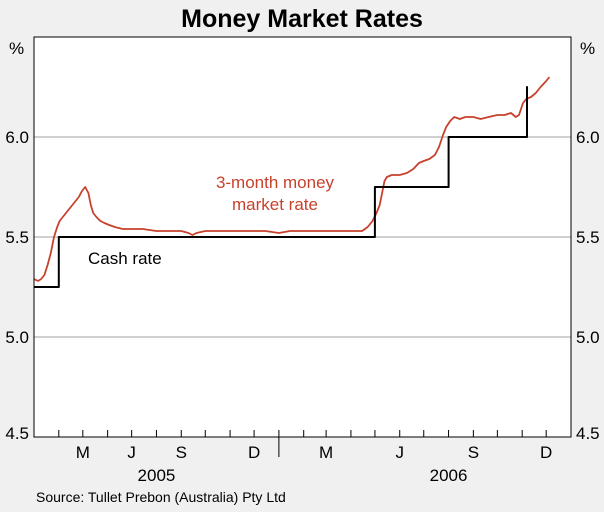 This screenshot has width=604, height=512. Describe the element at coordinates (17, 237) in the screenshot. I see `y-tick-label-left-5.5: 5.5` at that location.